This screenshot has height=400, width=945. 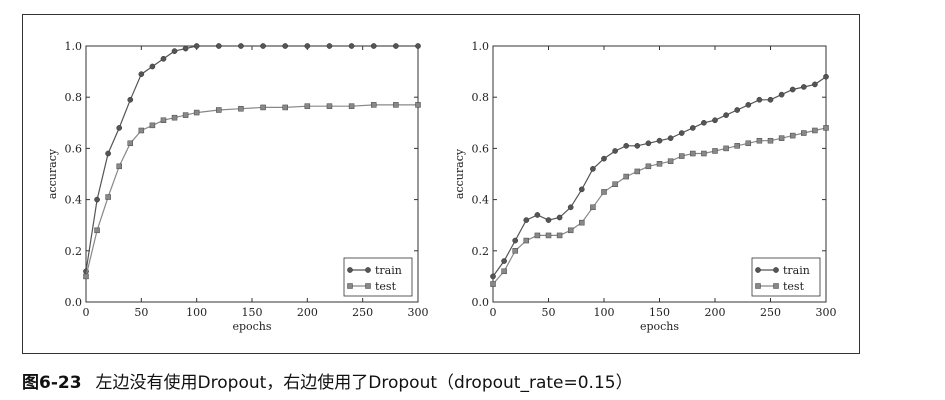 What do you see at coordinates (86, 312) in the screenshot?
I see `chart1-xtick-label: 0` at bounding box center [86, 312].